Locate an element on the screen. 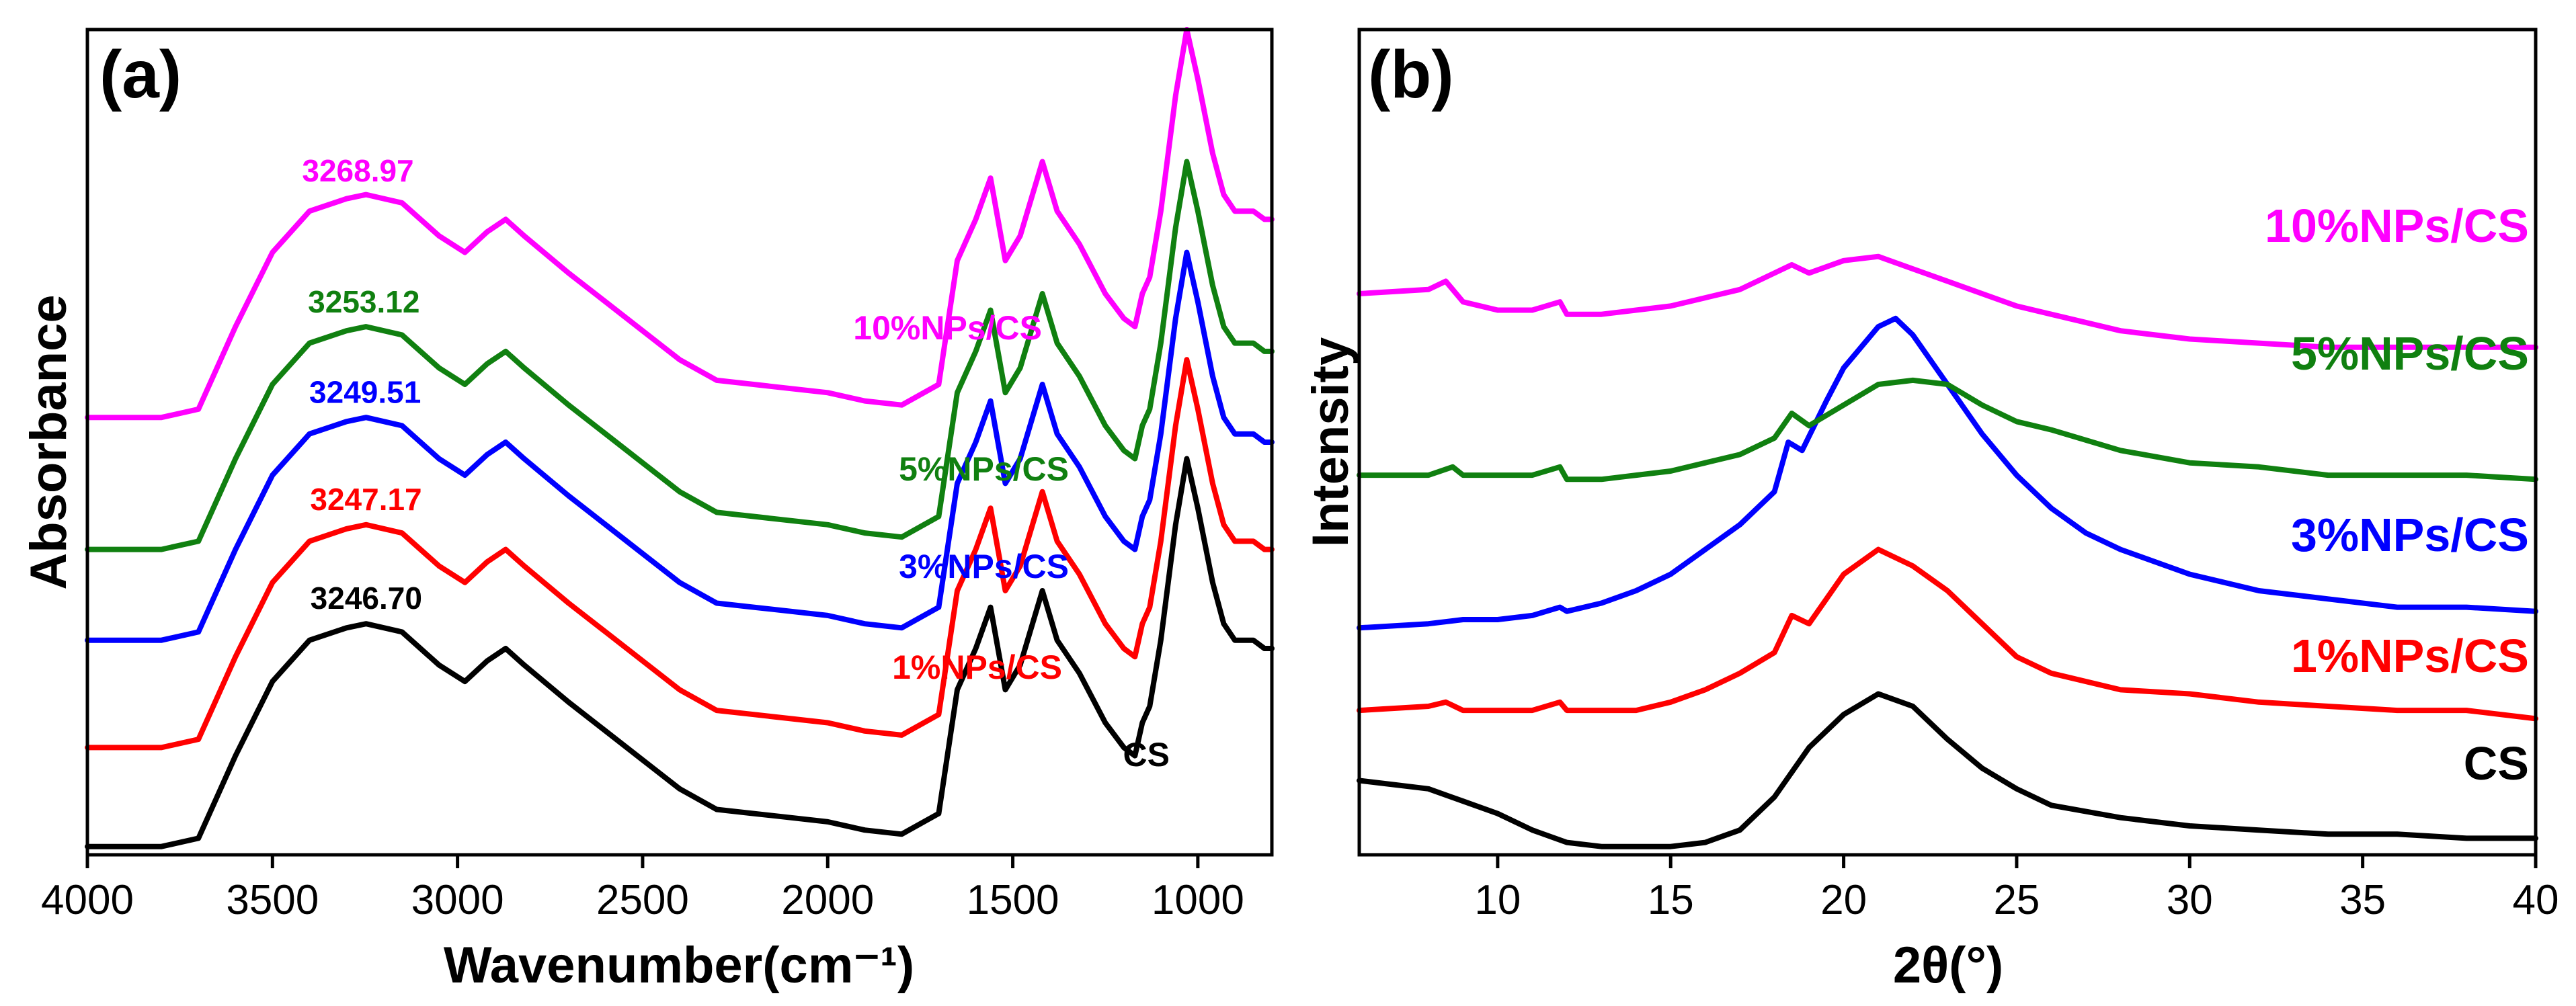 This screenshot has height=1006, width=2576. panel-b-series-cs is located at coordinates (1947, 770).